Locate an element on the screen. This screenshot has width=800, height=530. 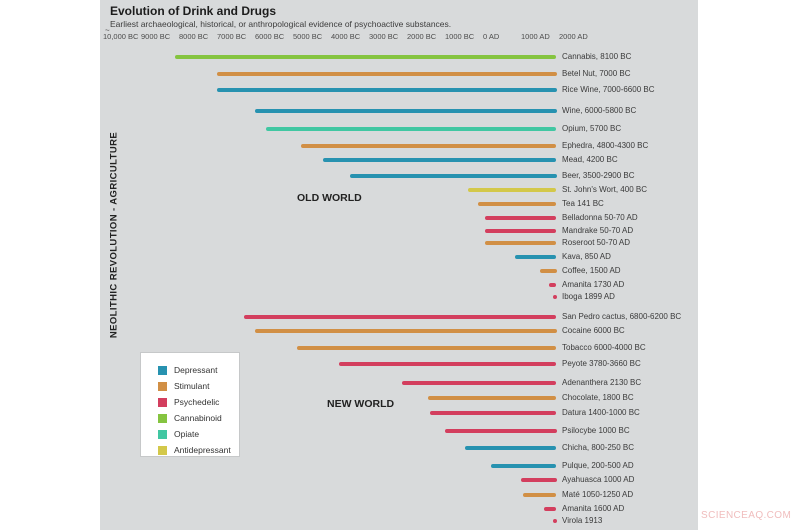
legend-label: Opiate is located at coordinates (187, 434).